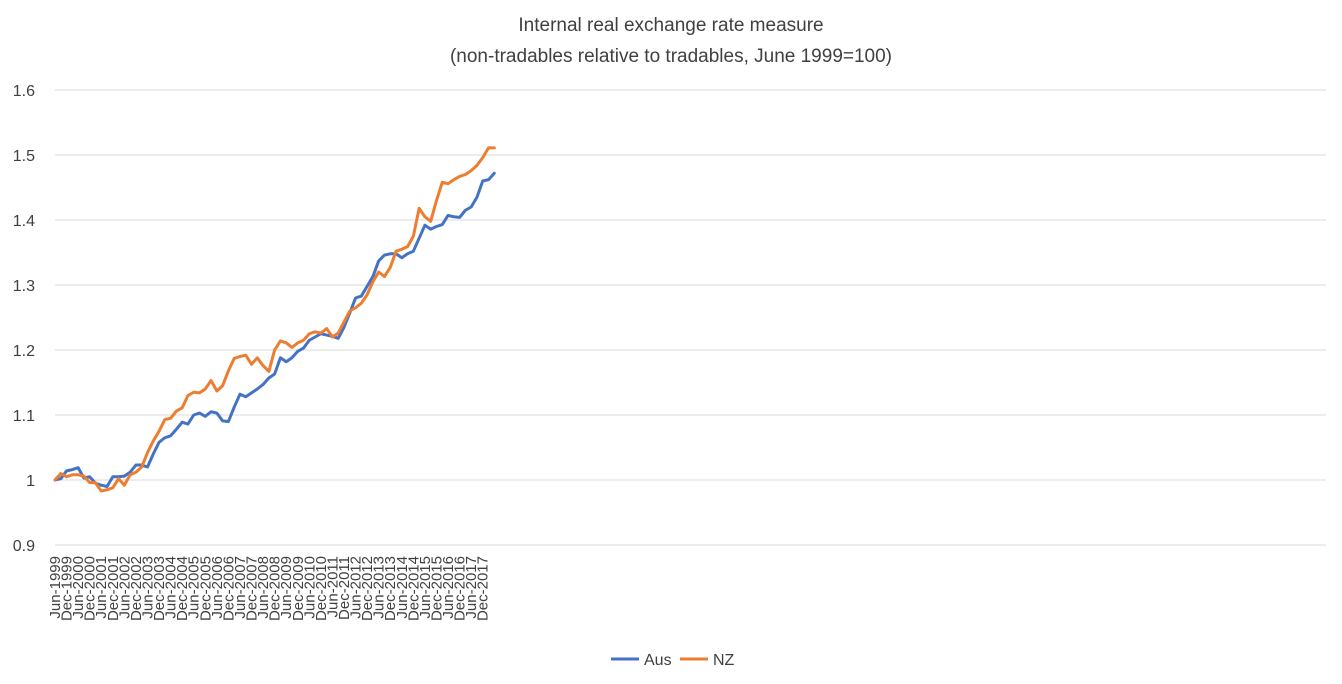  Describe the element at coordinates (24, 156) in the screenshot. I see `y-tick-label: 1.5` at that location.